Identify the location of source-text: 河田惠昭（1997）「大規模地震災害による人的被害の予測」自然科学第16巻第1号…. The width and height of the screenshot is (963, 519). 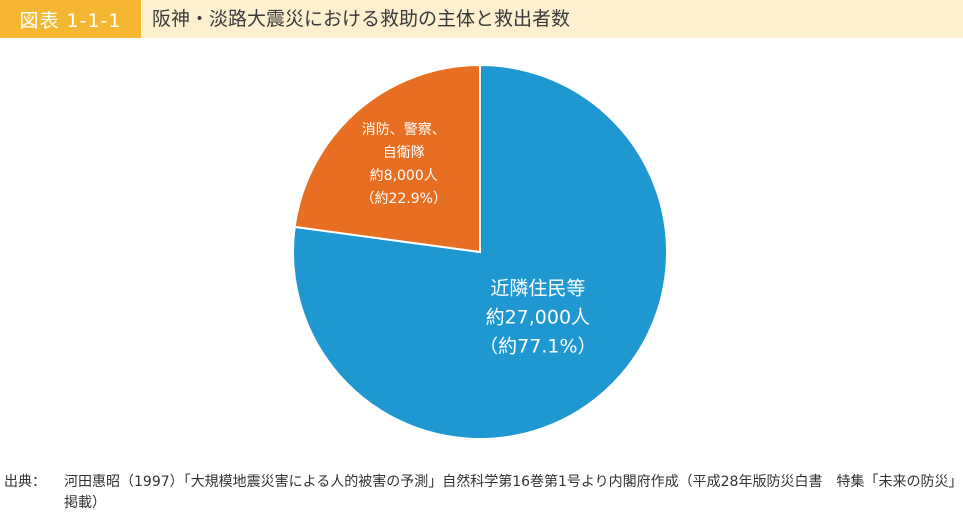
(513, 492).